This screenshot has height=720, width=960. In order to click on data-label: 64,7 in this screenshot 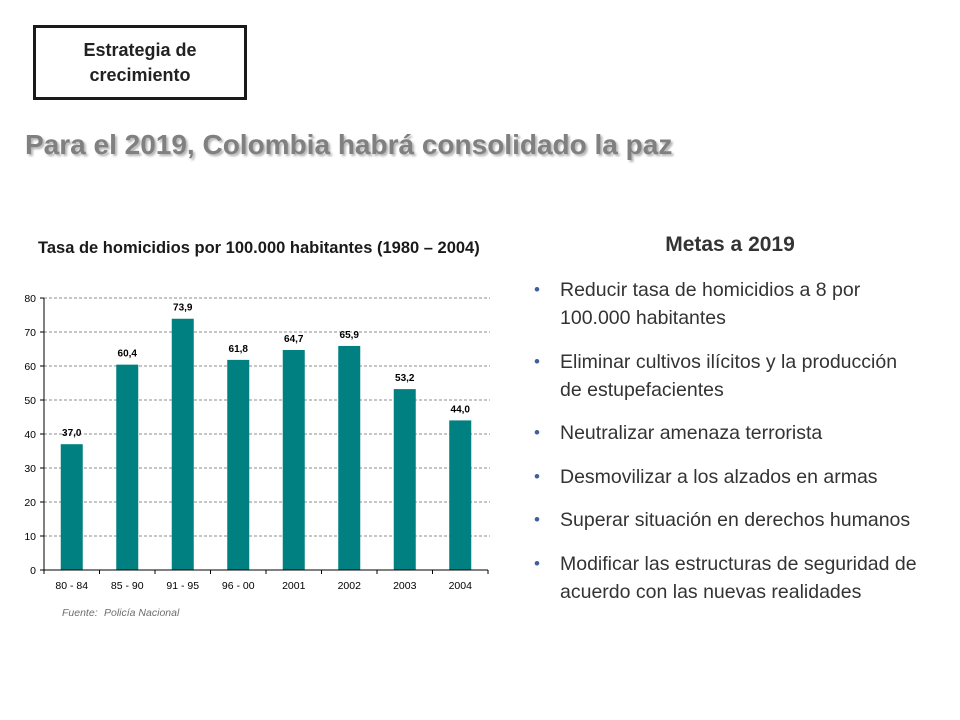, I will do `click(294, 339)`.